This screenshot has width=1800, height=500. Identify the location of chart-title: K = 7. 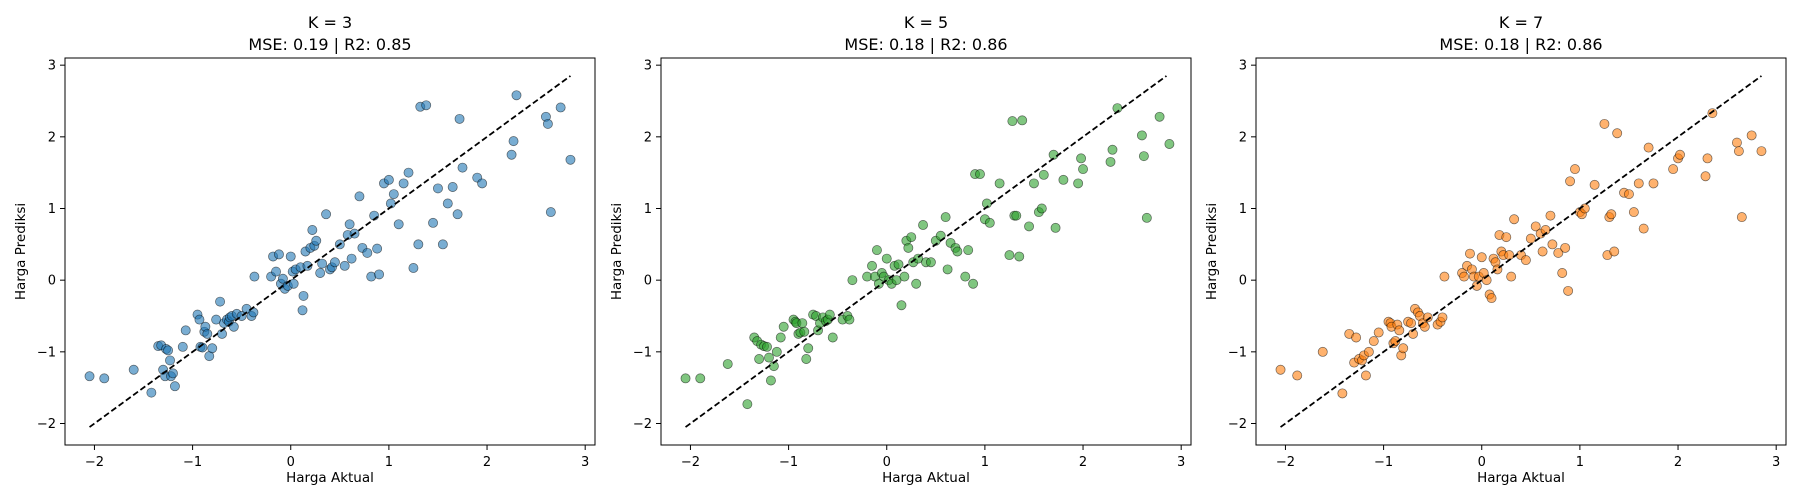
(1521, 22).